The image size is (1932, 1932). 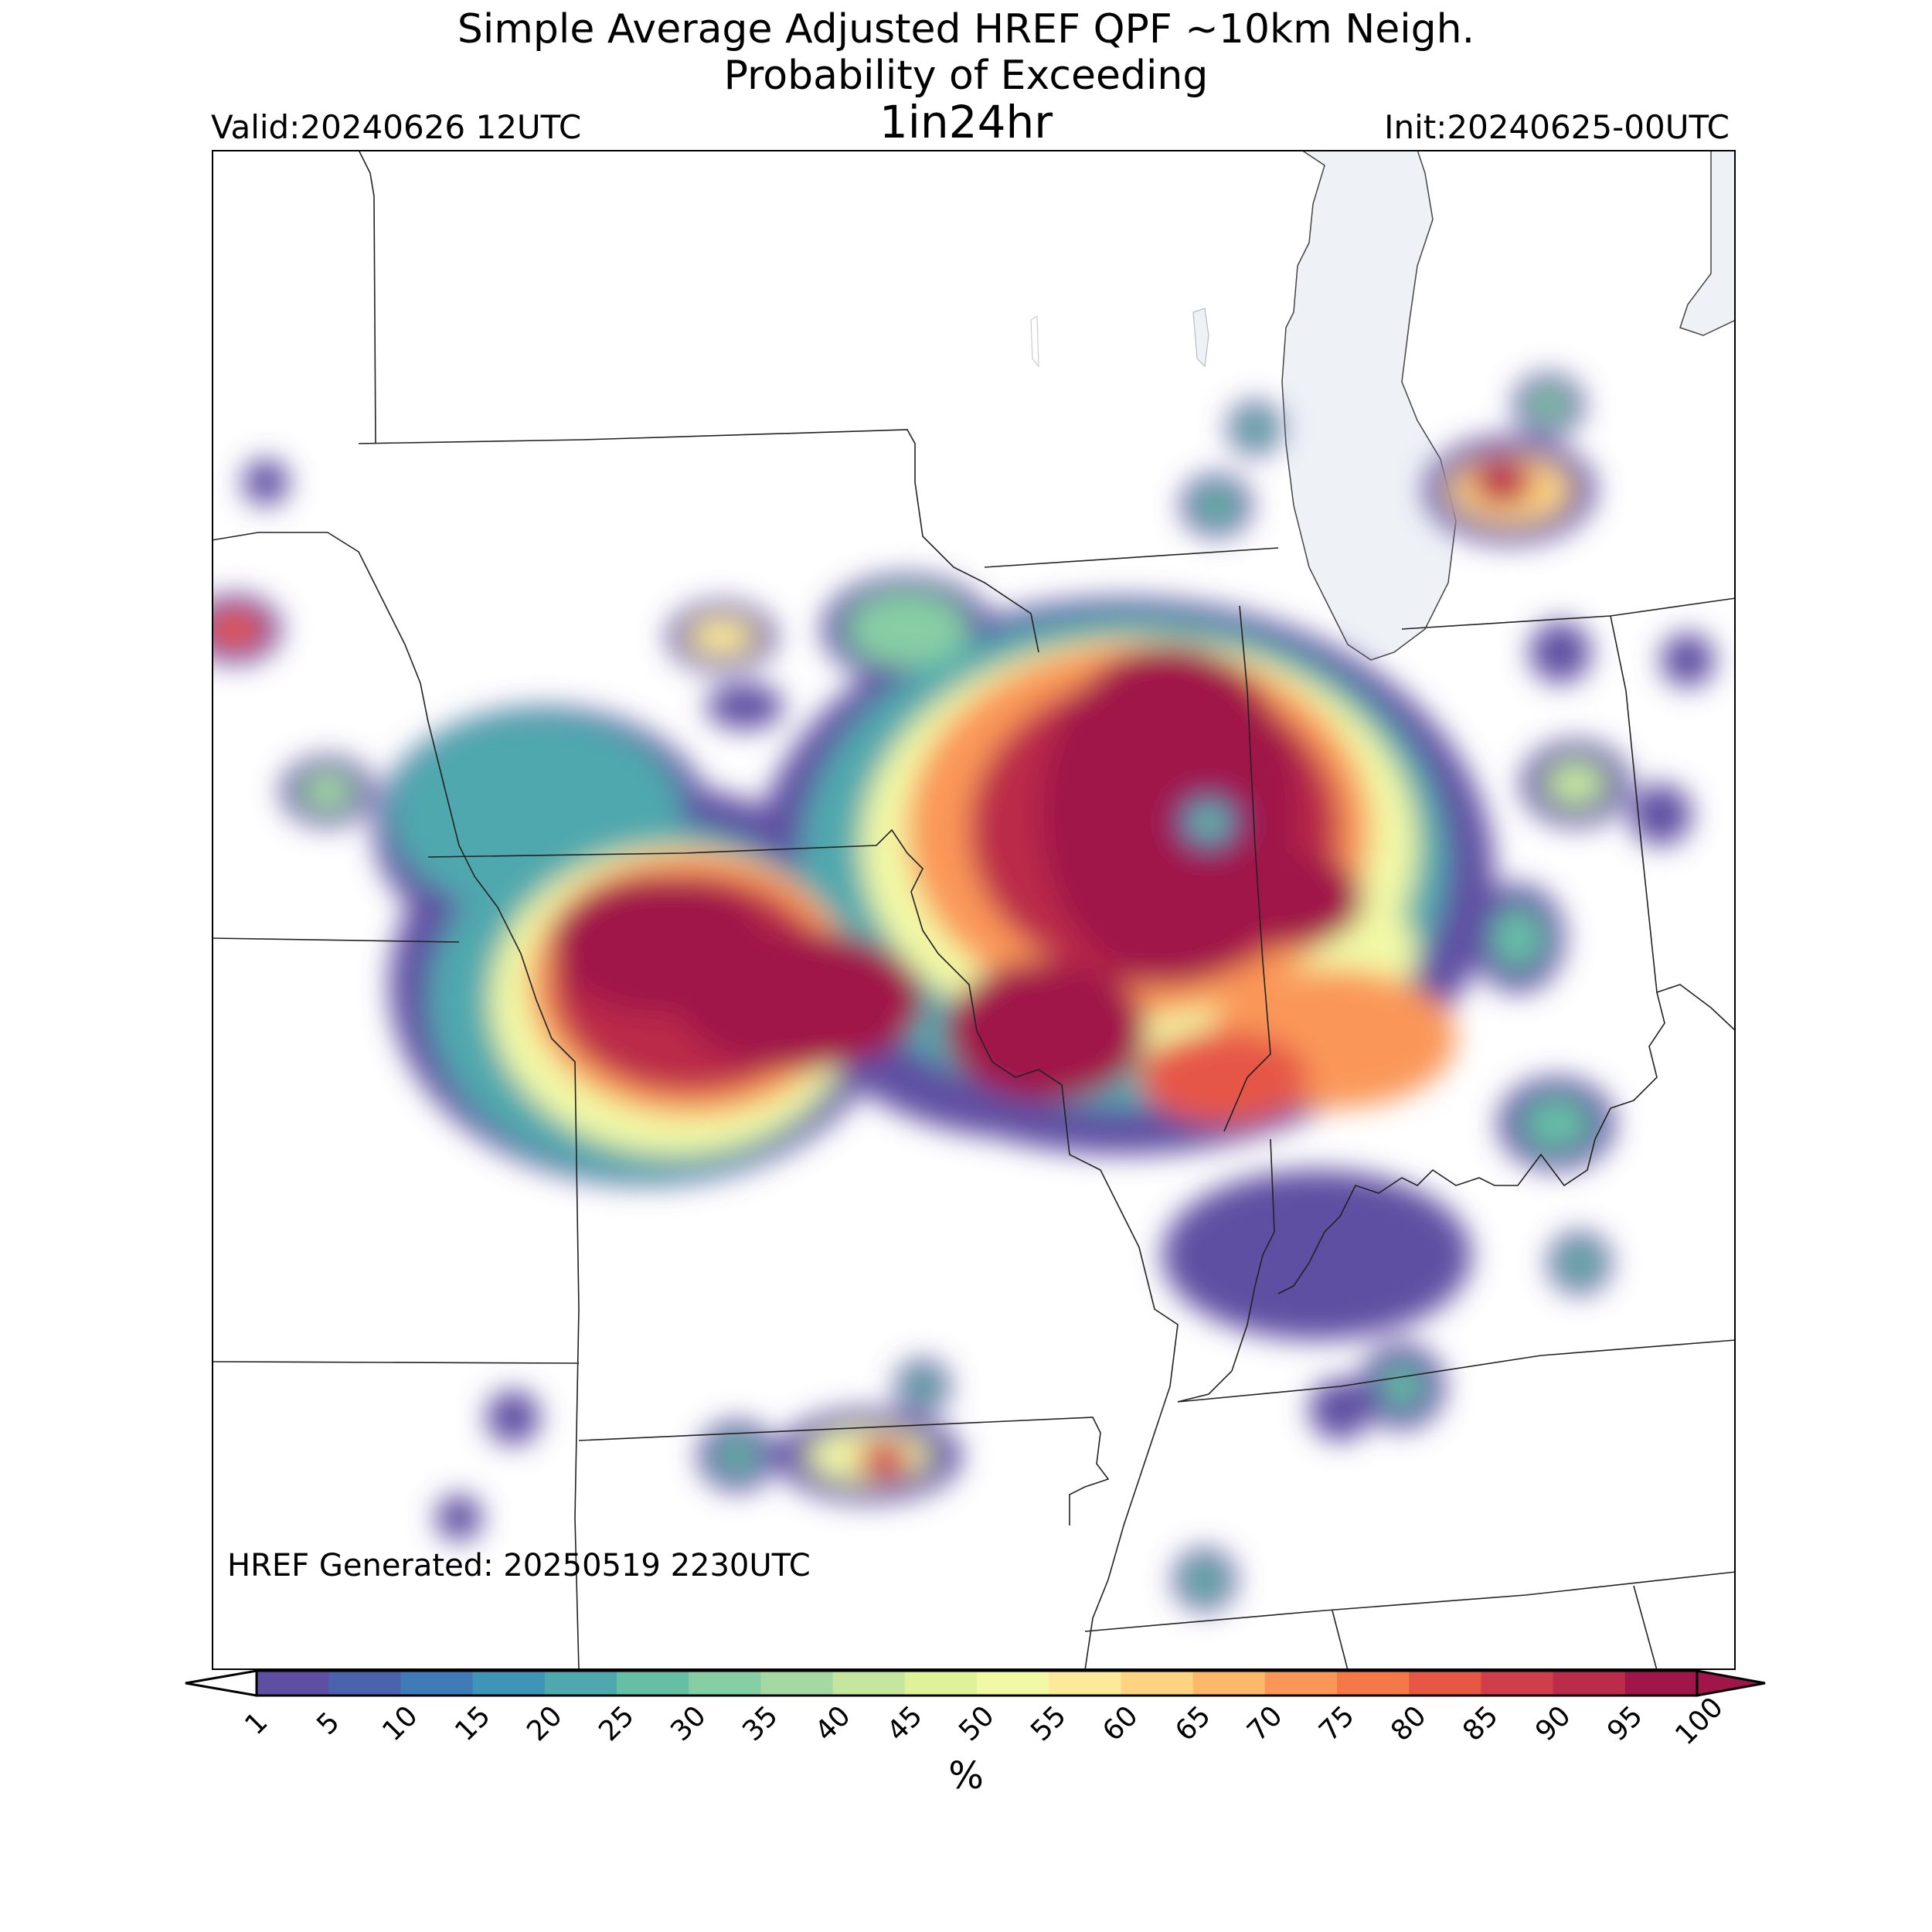 I want to click on colorbar, so click(x=976, y=1683).